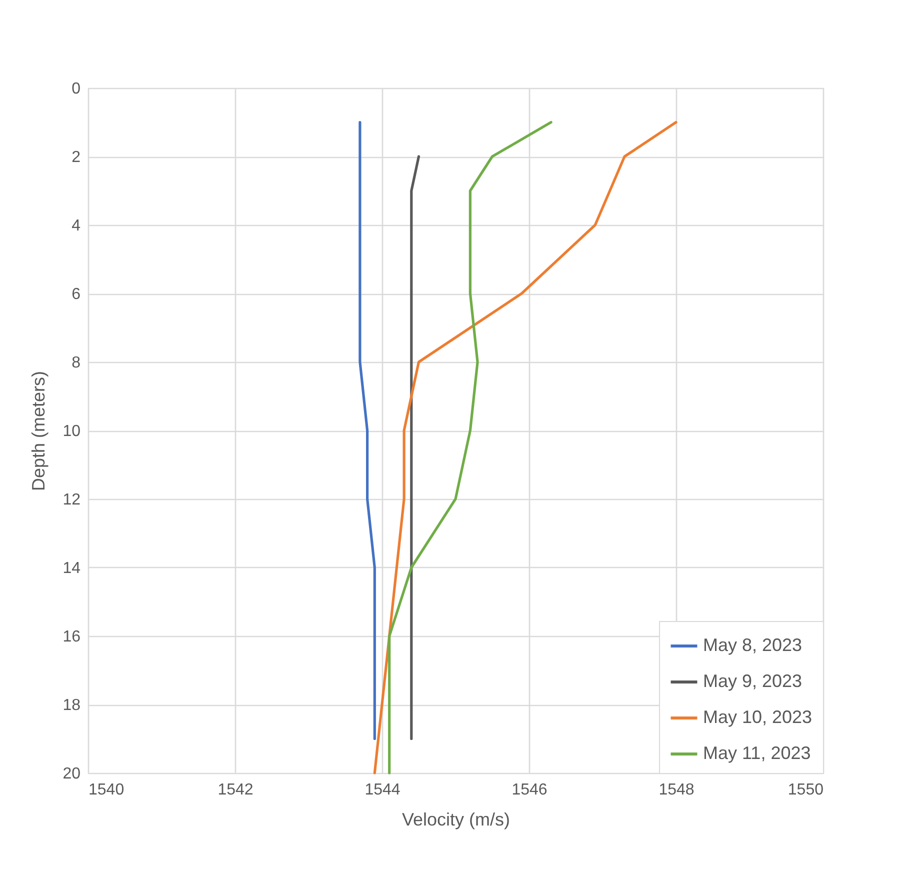 The height and width of the screenshot is (877, 909). What do you see at coordinates (71, 637) in the screenshot?
I see `y-tick-label: 16` at bounding box center [71, 637].